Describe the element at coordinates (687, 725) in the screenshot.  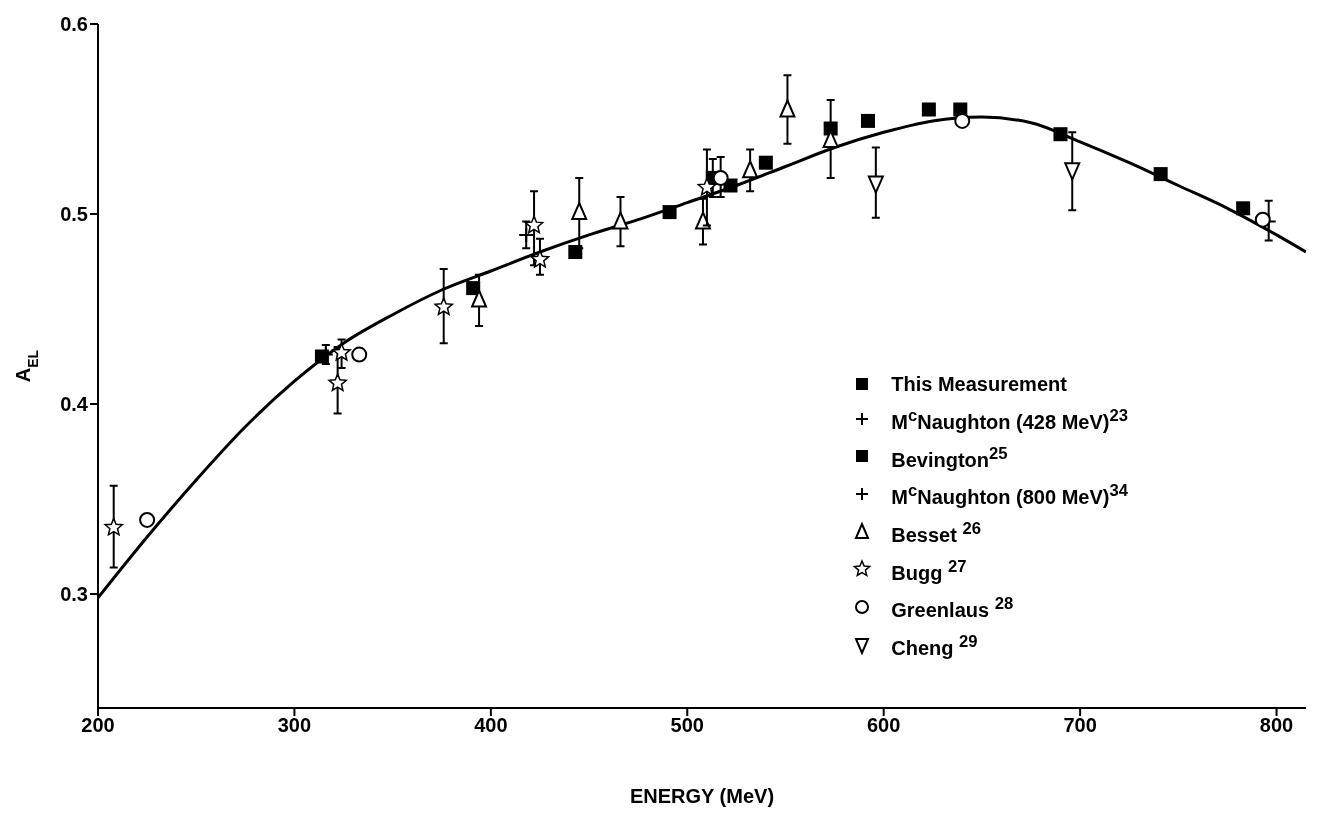
I see `x-tick-label: 500` at that location.